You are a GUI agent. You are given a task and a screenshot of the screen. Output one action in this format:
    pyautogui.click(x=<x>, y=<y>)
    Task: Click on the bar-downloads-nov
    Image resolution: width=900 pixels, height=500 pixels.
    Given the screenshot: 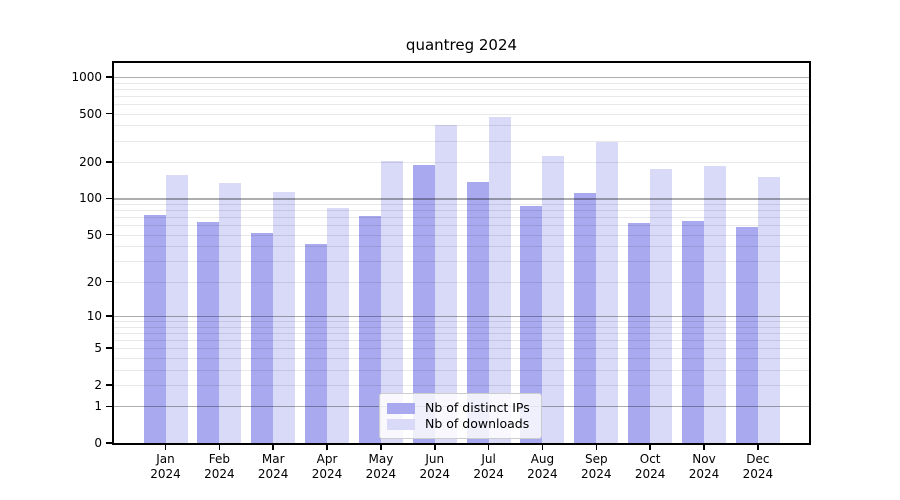 What is the action you would take?
    pyautogui.click(x=715, y=304)
    